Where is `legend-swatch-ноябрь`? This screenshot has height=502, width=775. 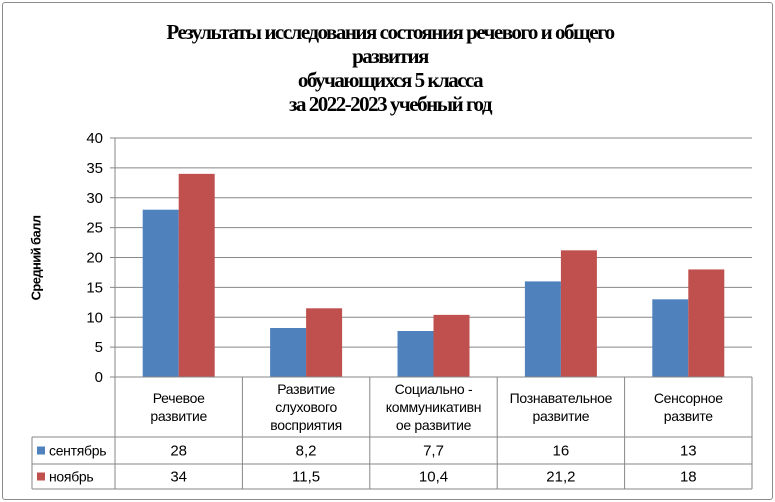 legend-swatch-ноябрь is located at coordinates (41, 476).